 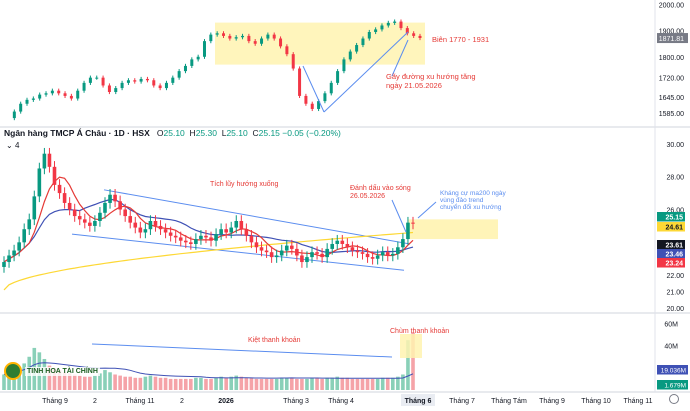 I want to click on time-tick: Tháng 4, so click(x=341, y=401).